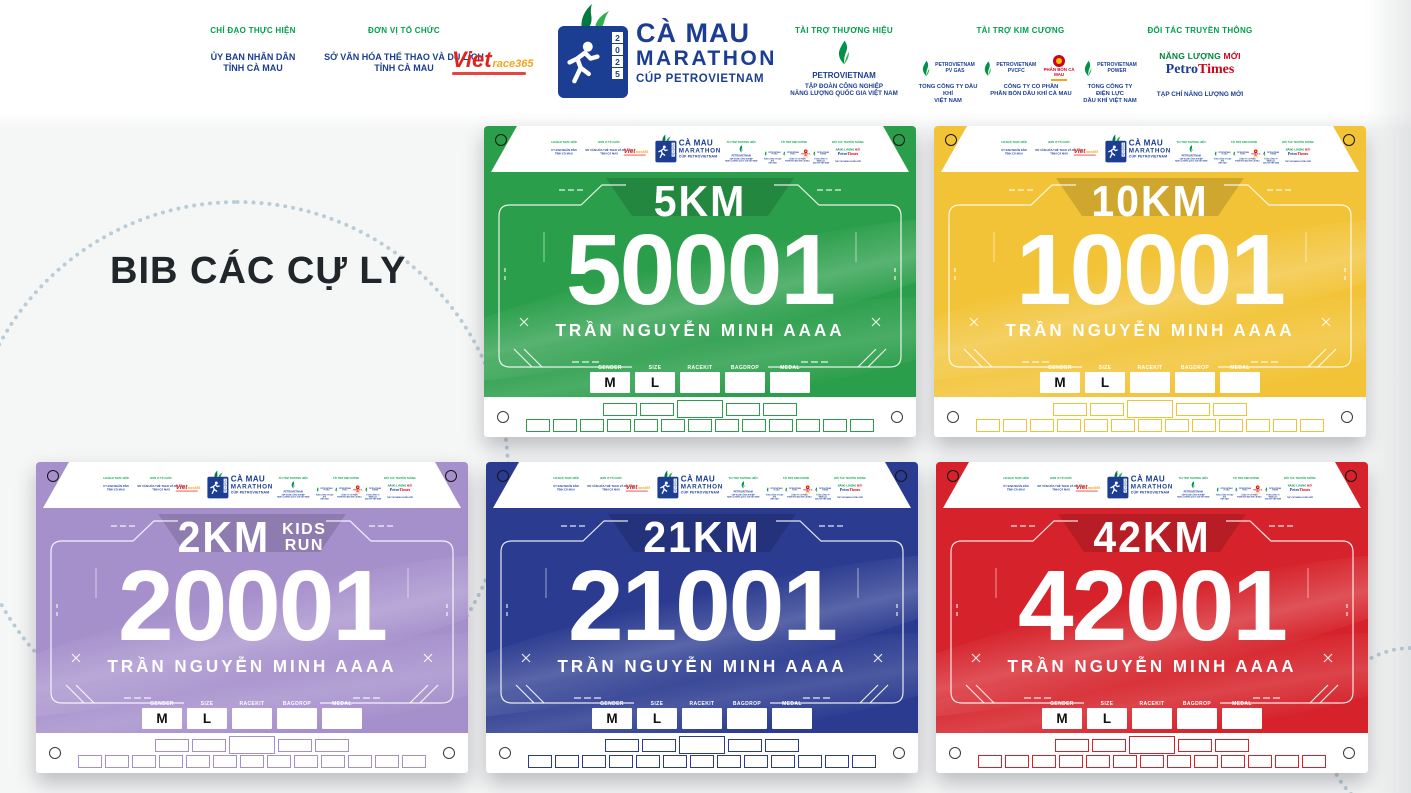 This screenshot has height=793, width=1411. Describe the element at coordinates (700, 201) in the screenshot. I see `bib-distance: 5KM` at that location.